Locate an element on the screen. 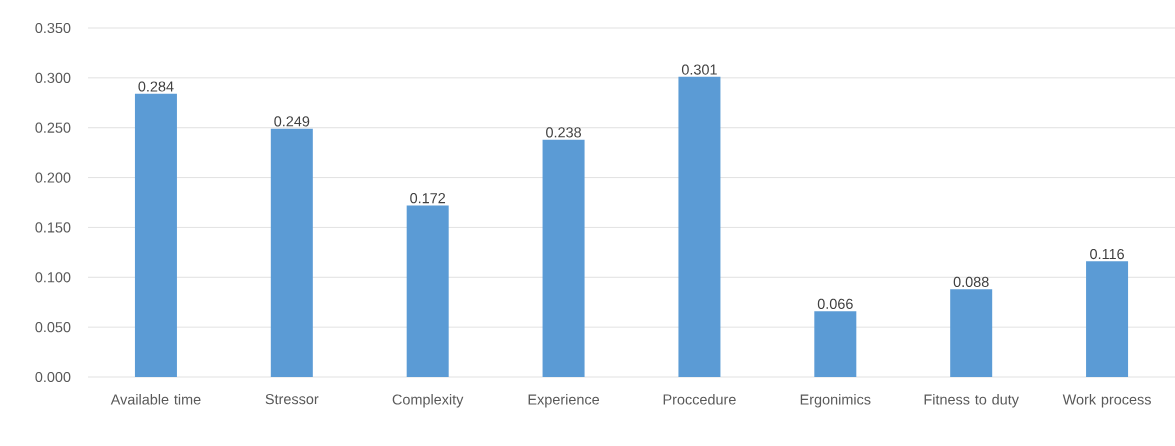 This screenshot has height=446, width=1175. y-tick-label: 0.100 is located at coordinates (53, 277).